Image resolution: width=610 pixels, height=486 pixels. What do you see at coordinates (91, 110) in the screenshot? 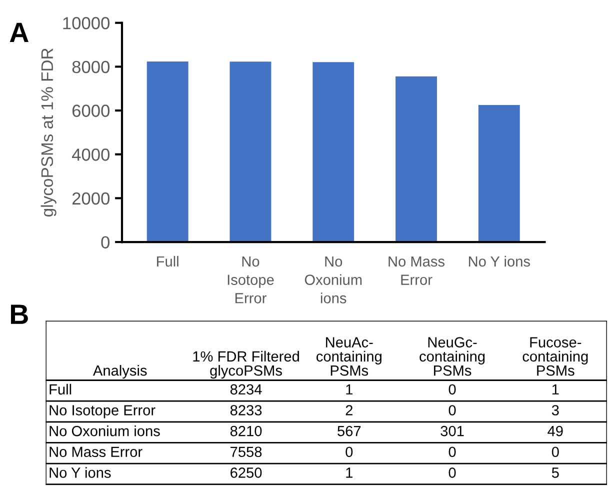
I see `y-tick-label: 6000` at bounding box center [91, 110].